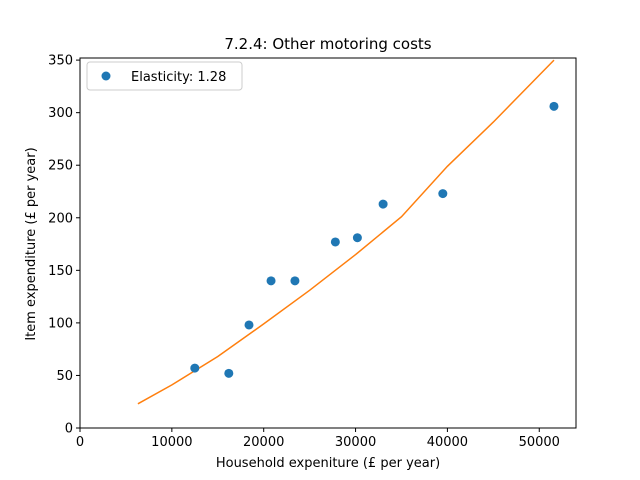 The width and height of the screenshot is (640, 480). Describe the element at coordinates (64, 376) in the screenshot. I see `y-tick-label: 50` at that location.